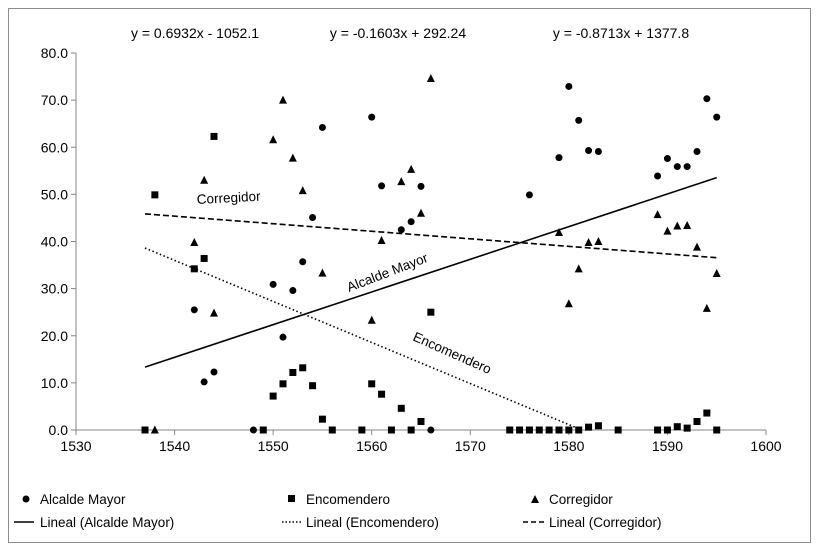 Image resolution: width=817 pixels, height=549 pixels. I want to click on legend-marker-triangle, so click(535, 499).